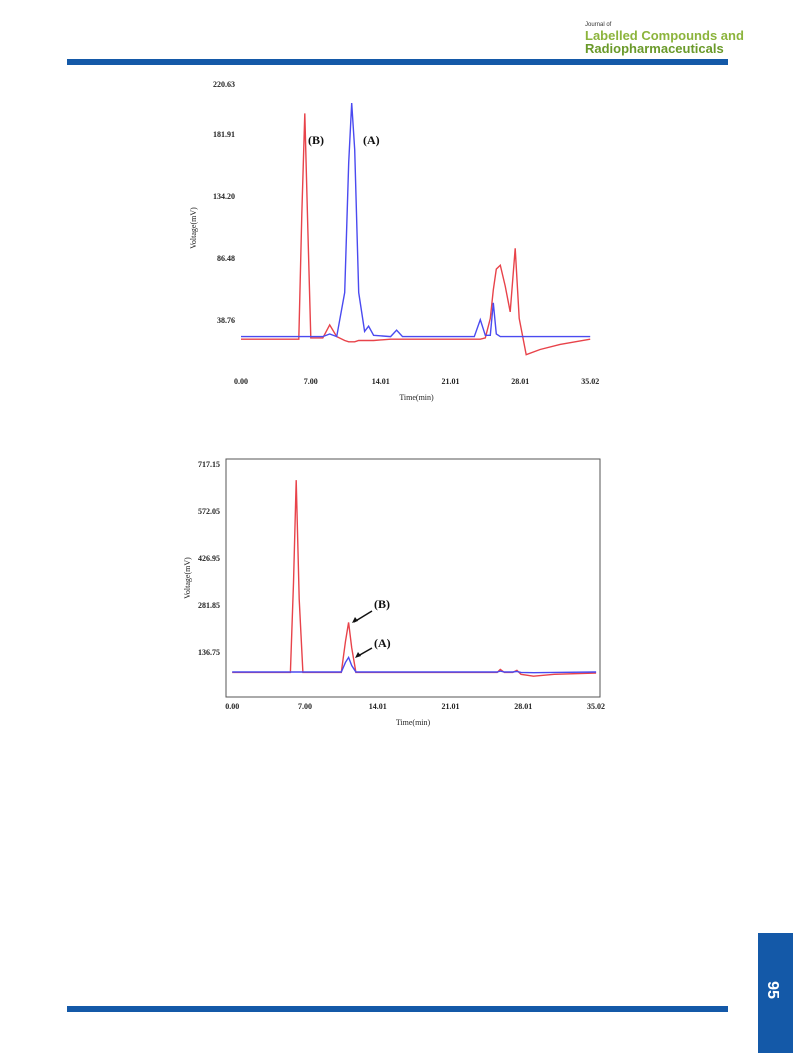  Describe the element at coordinates (209, 511) in the screenshot. I see `y-tick-label: 572.05` at that location.